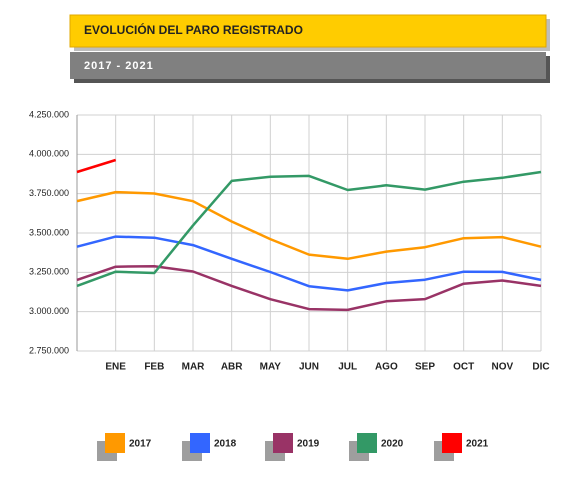  I want to click on legend-label: 2017, so click(140, 444).